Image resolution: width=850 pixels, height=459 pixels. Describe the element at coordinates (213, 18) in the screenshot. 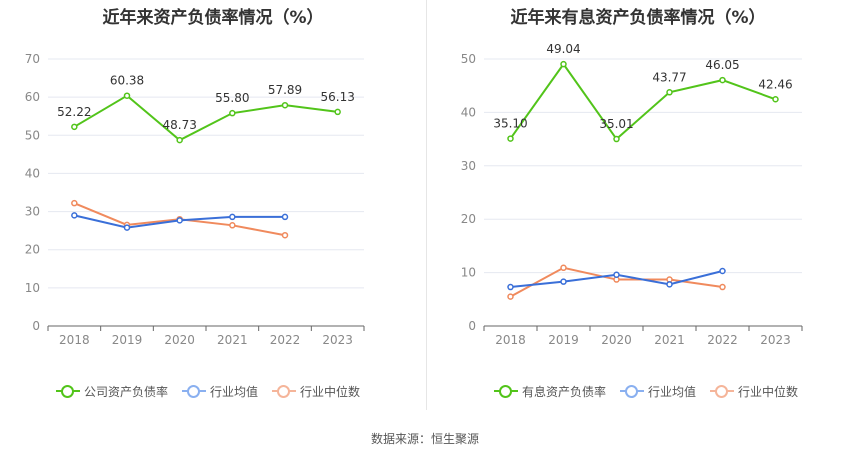

I see `chart-title-left: 近年来资产负债率情况（%）` at that location.